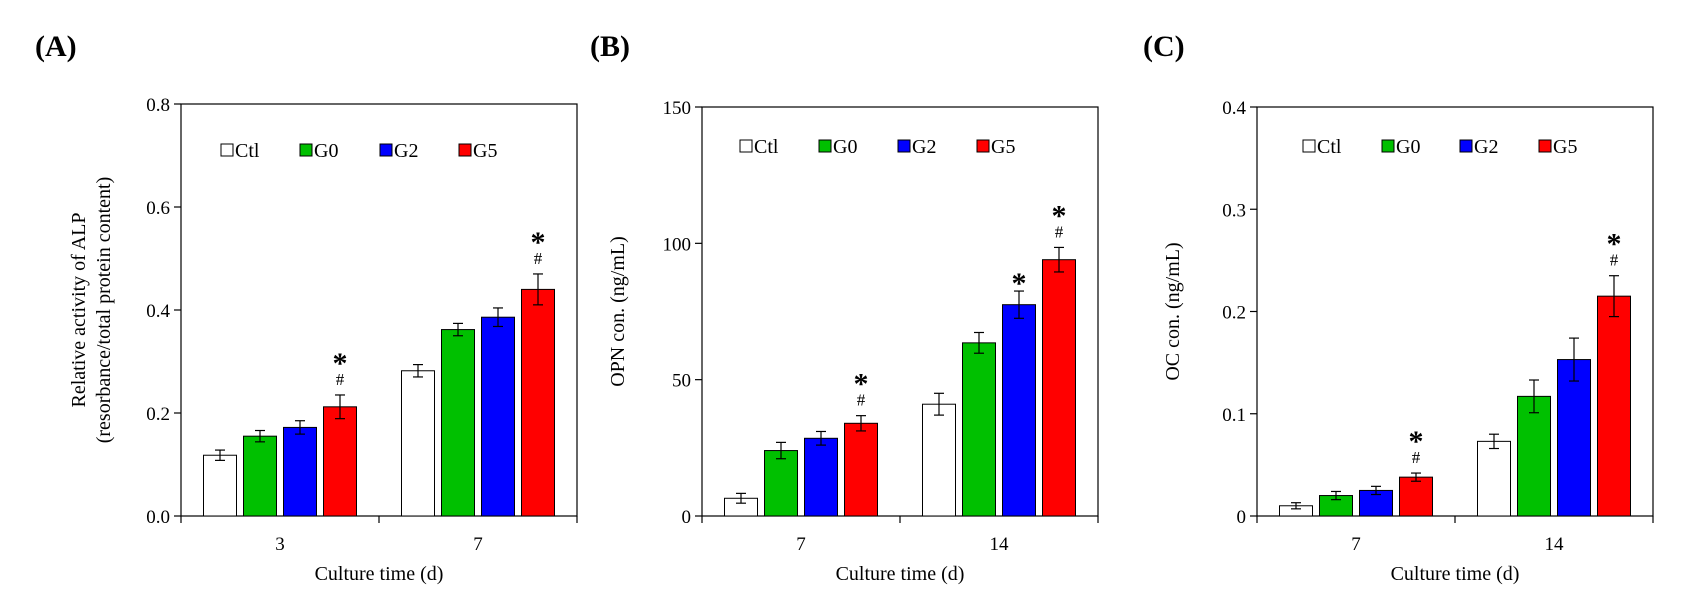 This screenshot has width=1689, height=605. I want to click on panel-label: (C), so click(1164, 46).